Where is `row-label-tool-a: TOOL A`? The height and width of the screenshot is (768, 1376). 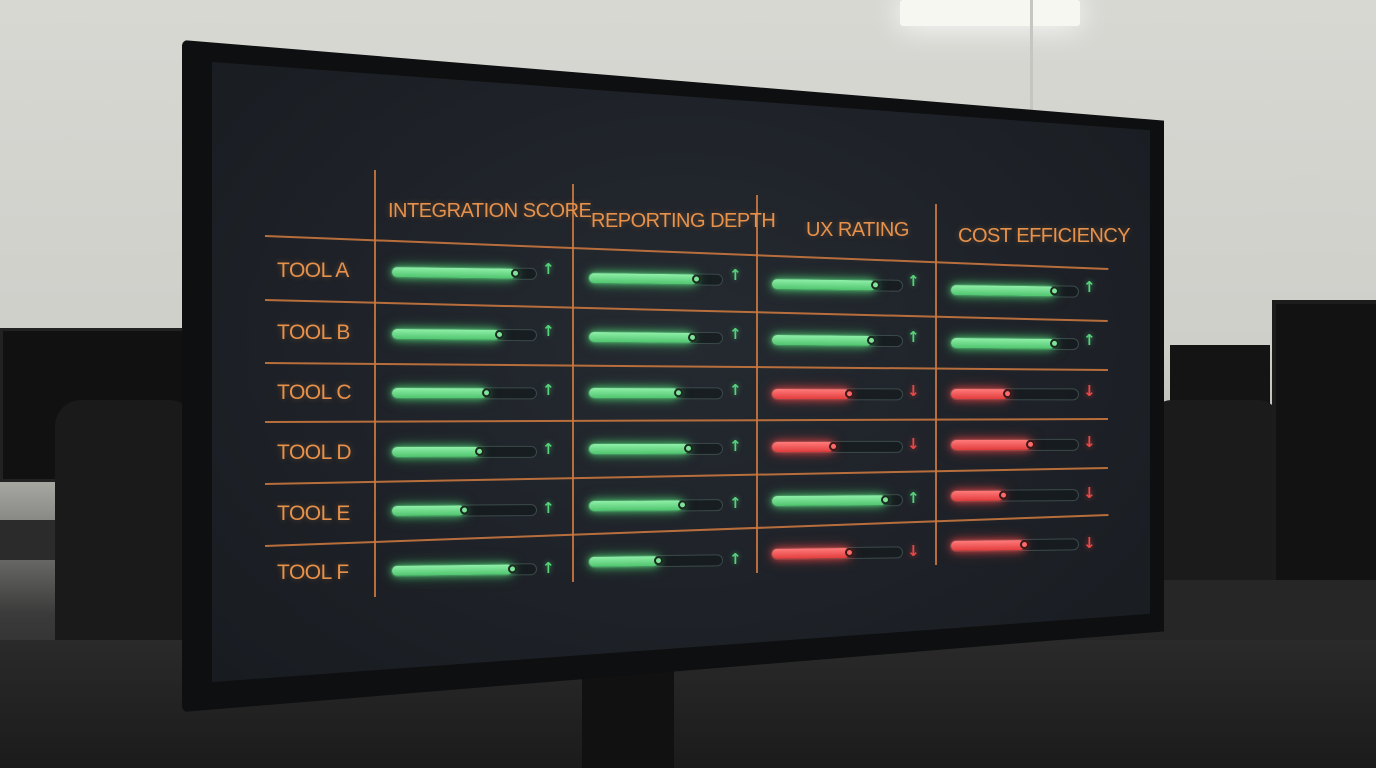
row-label-tool-a: TOOL A is located at coordinates (313, 270).